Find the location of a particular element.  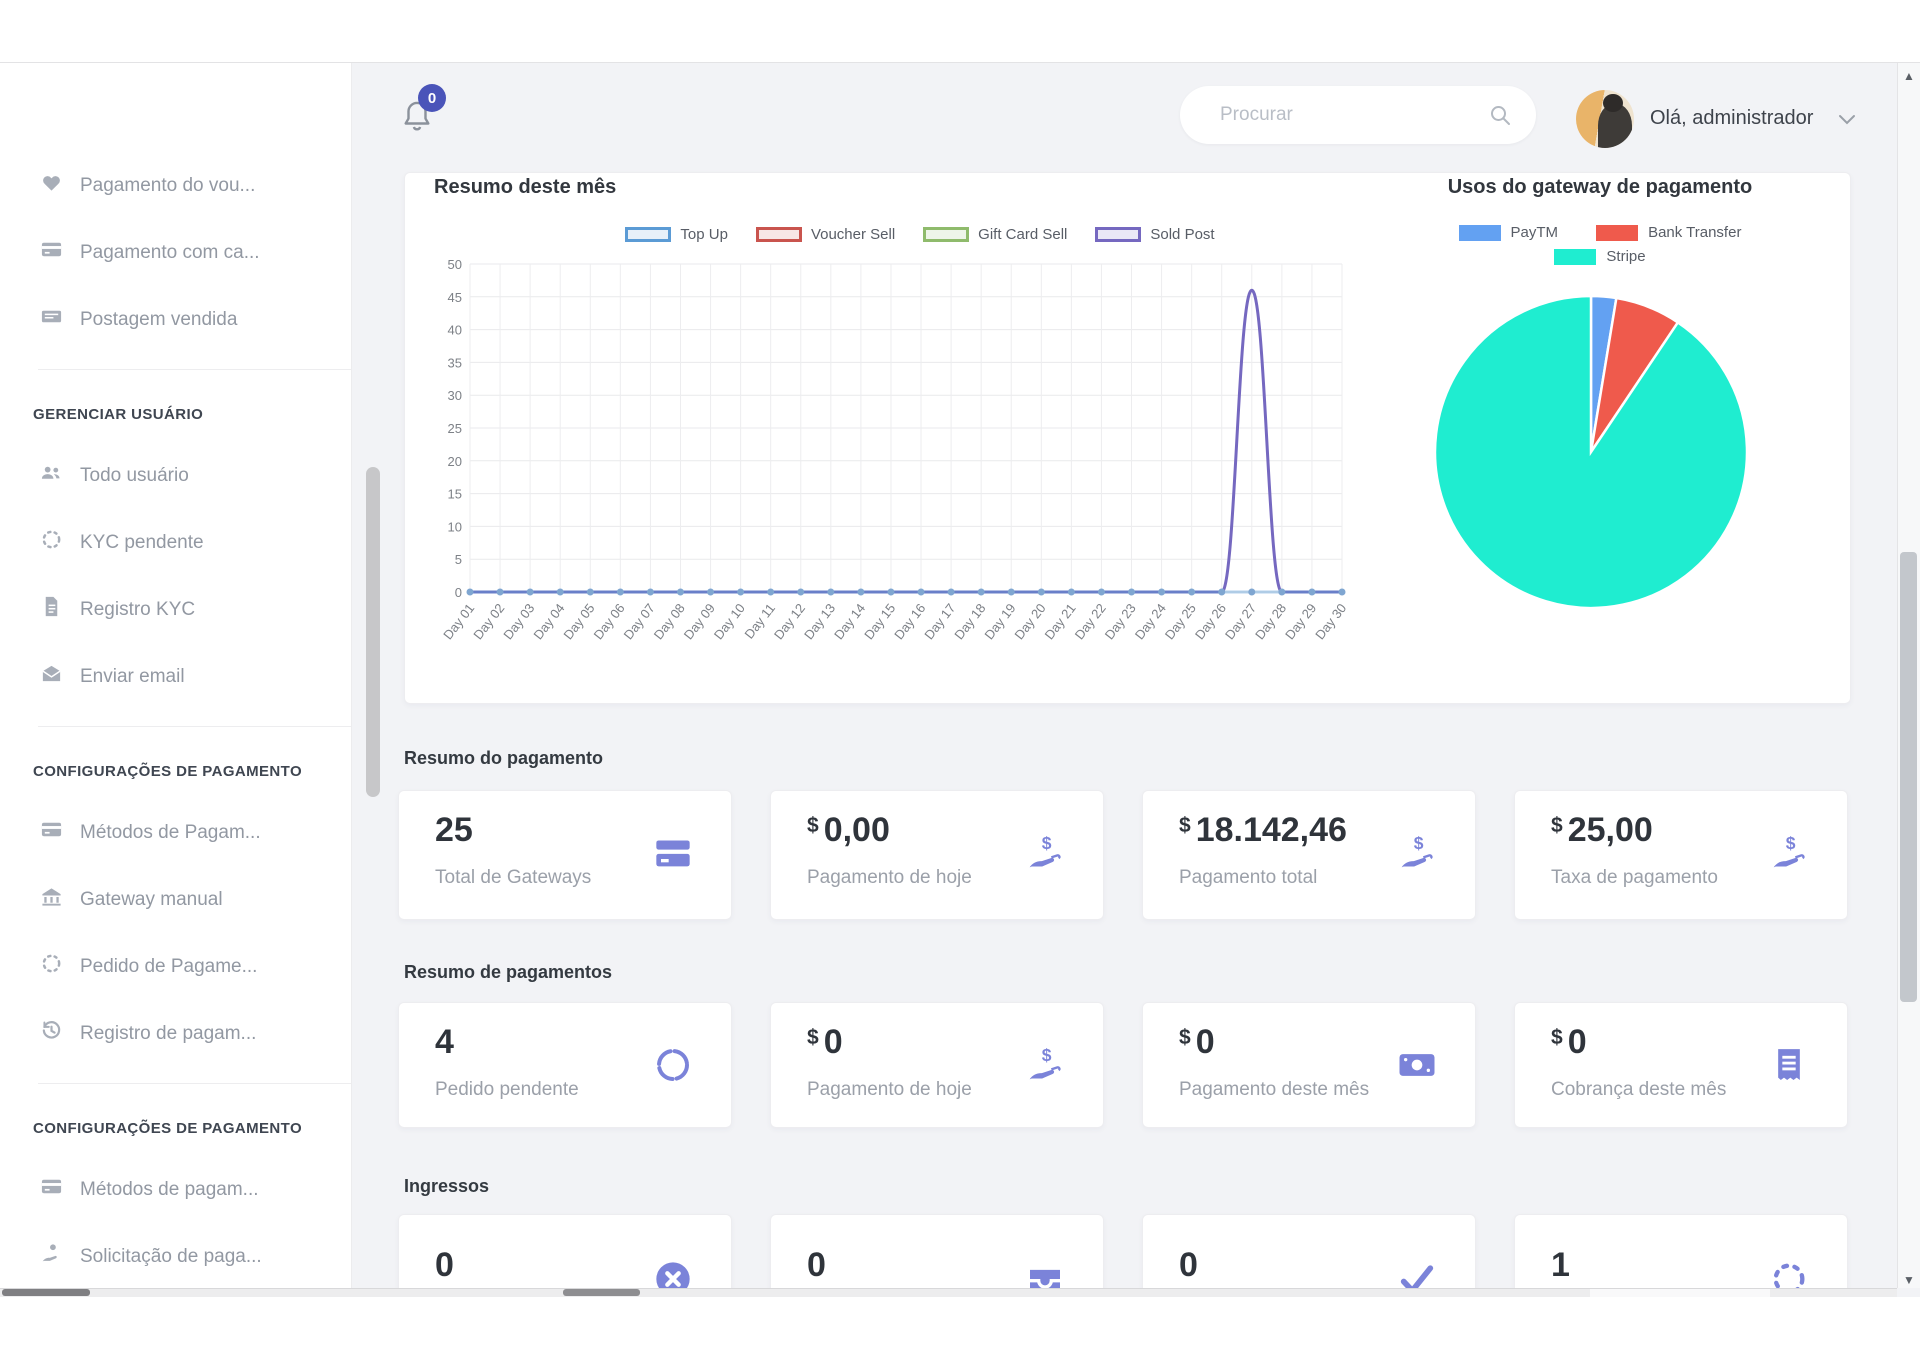

search-input is located at coordinates (1353, 115).